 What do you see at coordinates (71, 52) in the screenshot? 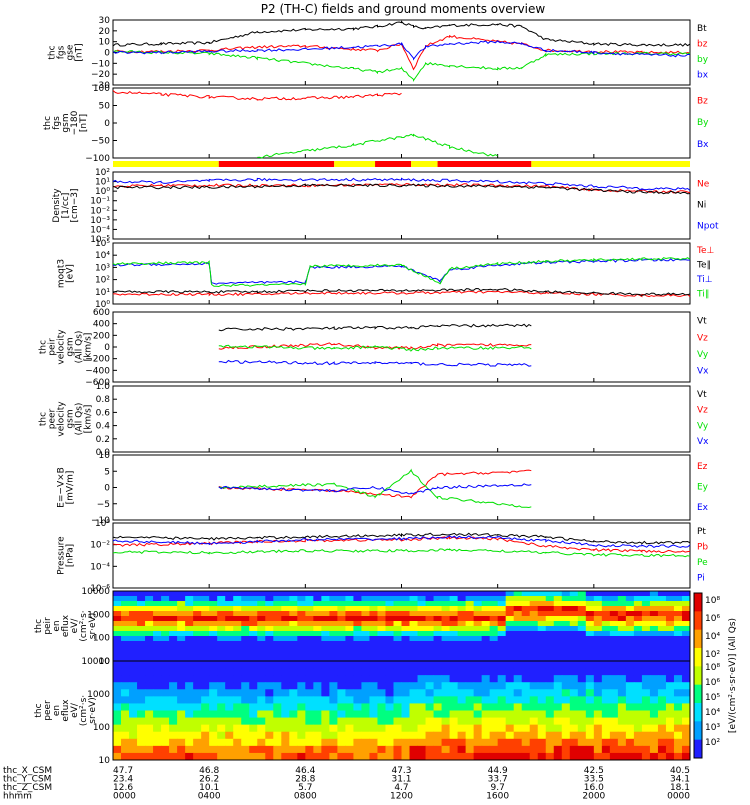
I see `y-label-line: gse` at bounding box center [71, 52].